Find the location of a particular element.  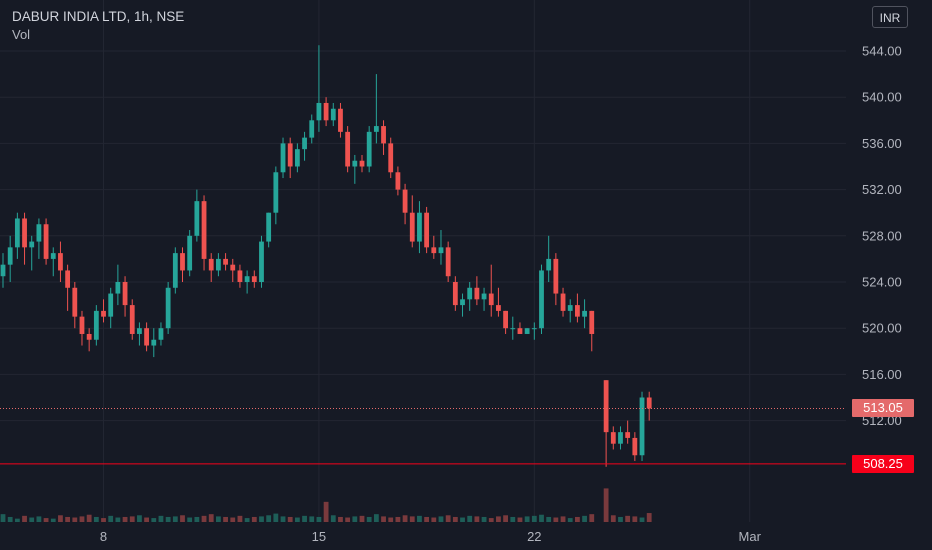

price-level-lines is located at coordinates (423, 436).